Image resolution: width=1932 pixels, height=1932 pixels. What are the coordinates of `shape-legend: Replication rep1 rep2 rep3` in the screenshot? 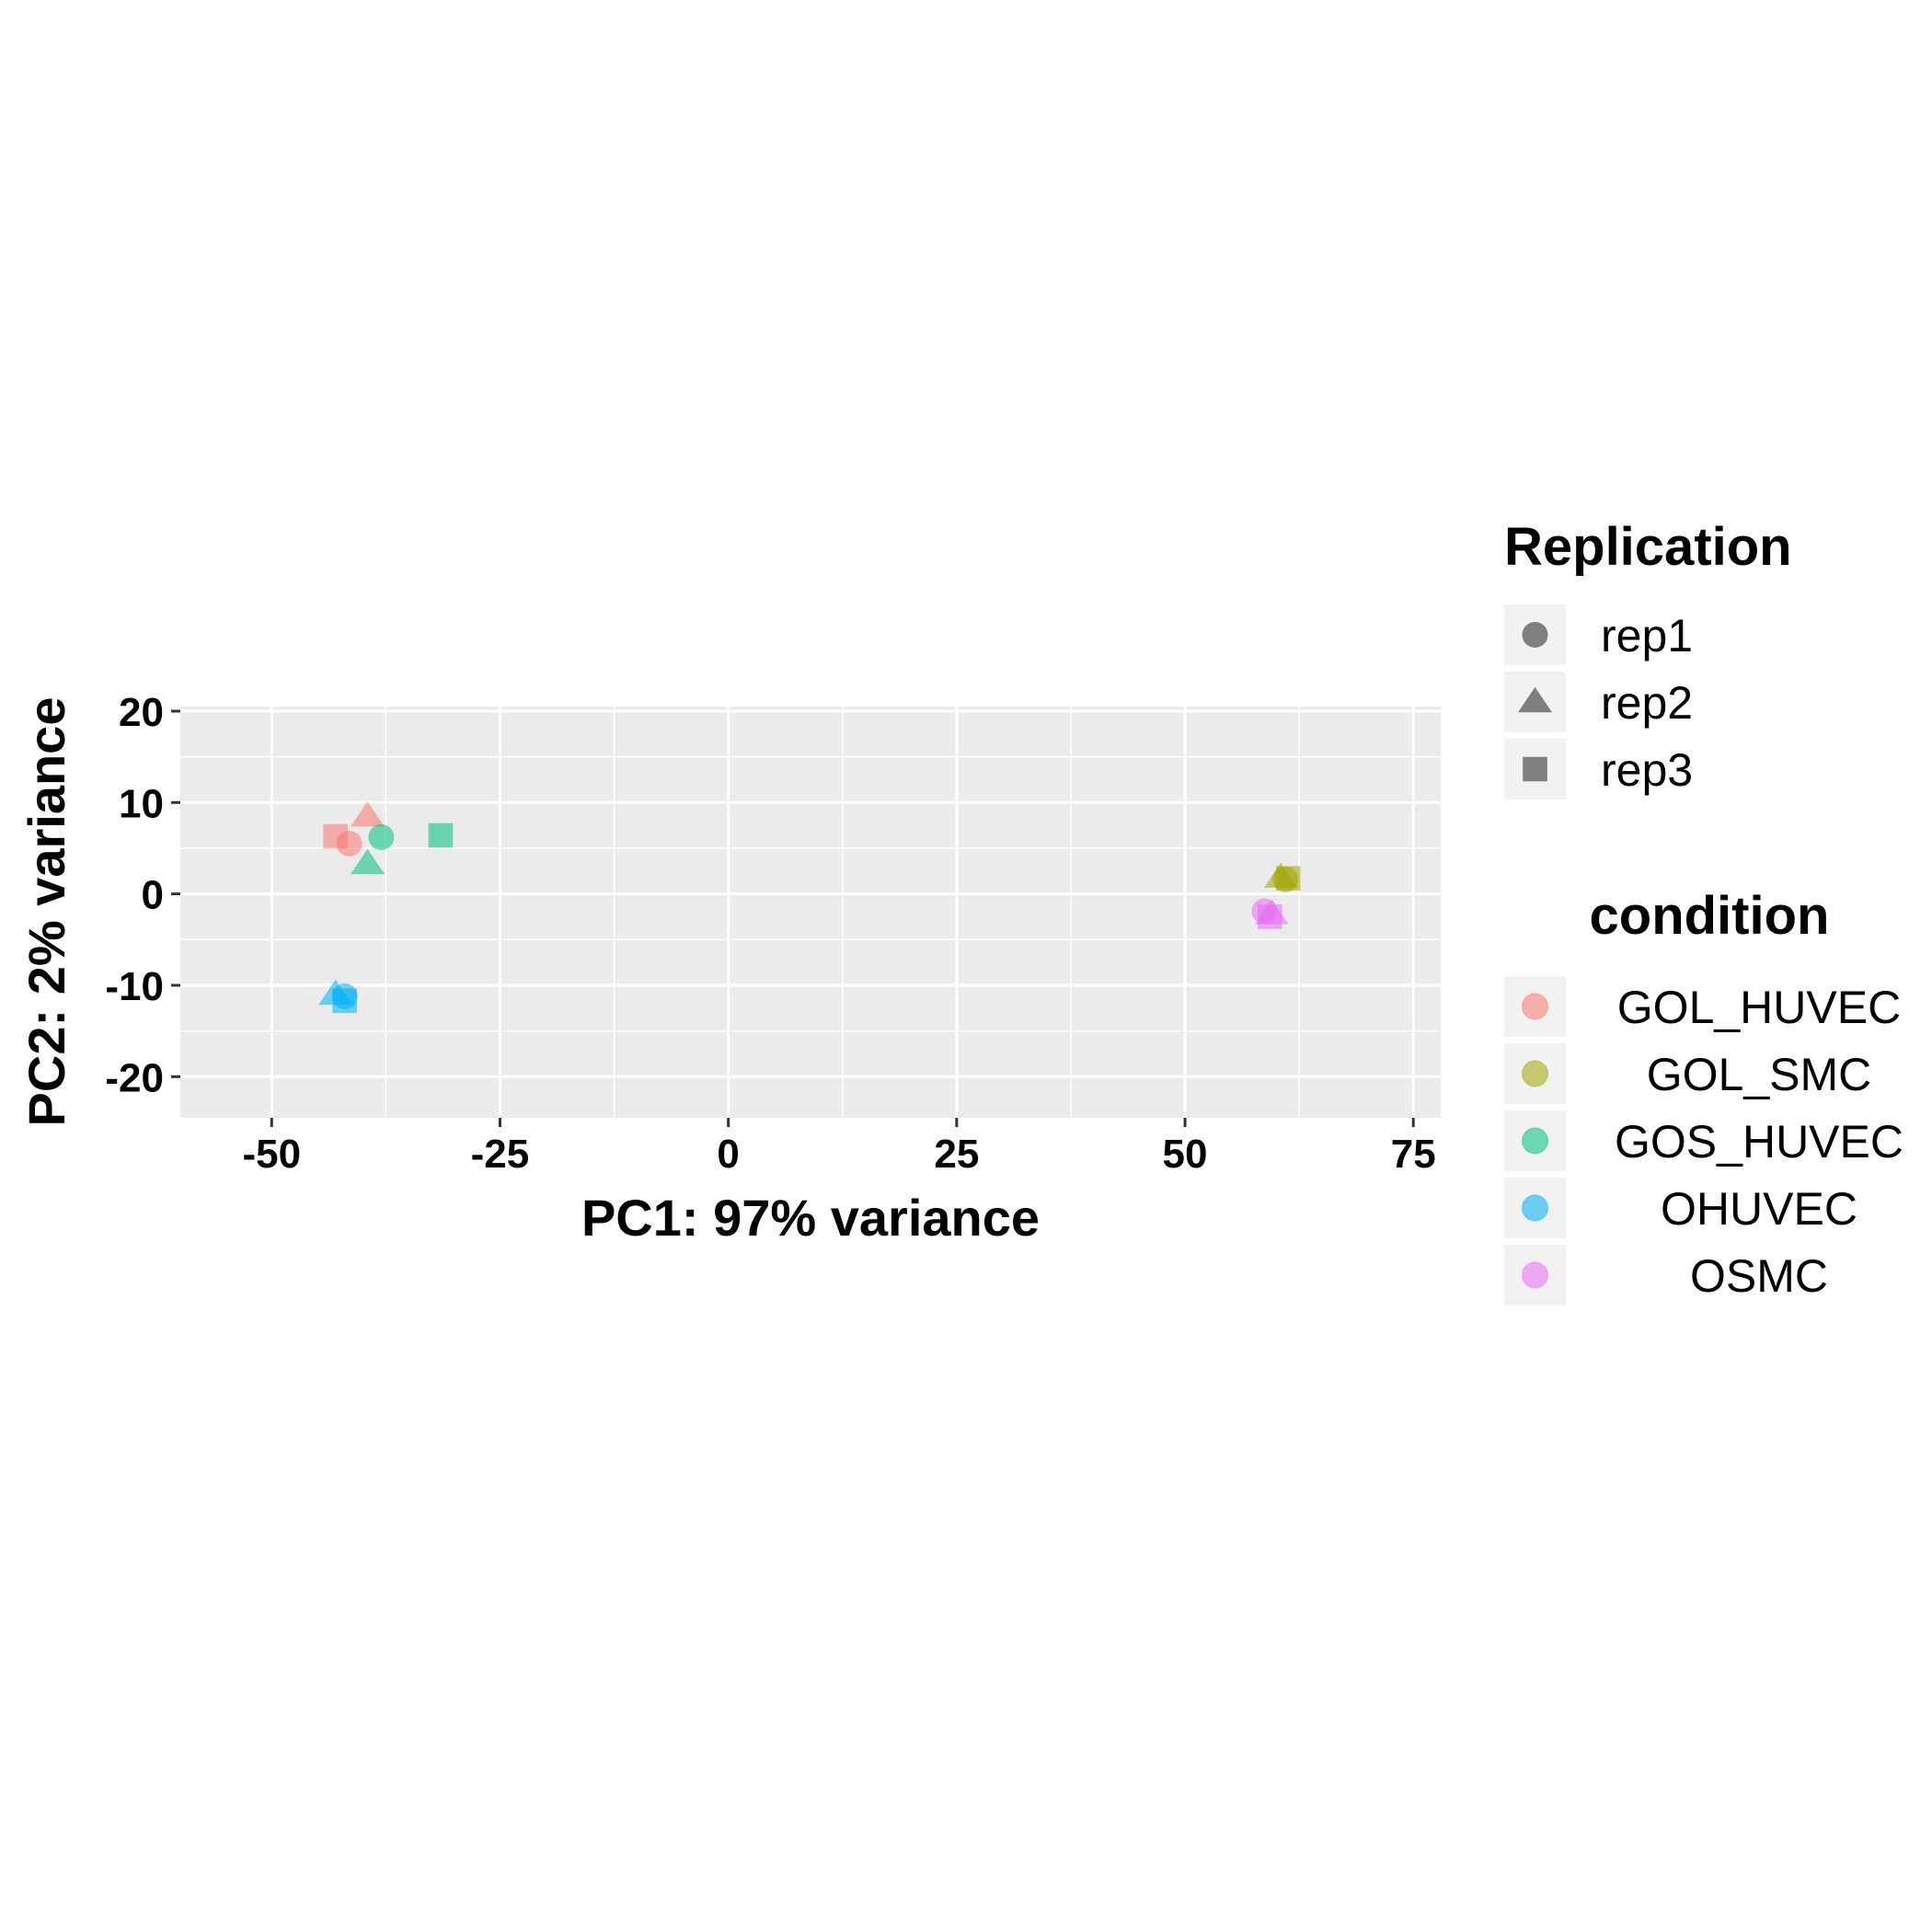 It's located at (1648, 658).